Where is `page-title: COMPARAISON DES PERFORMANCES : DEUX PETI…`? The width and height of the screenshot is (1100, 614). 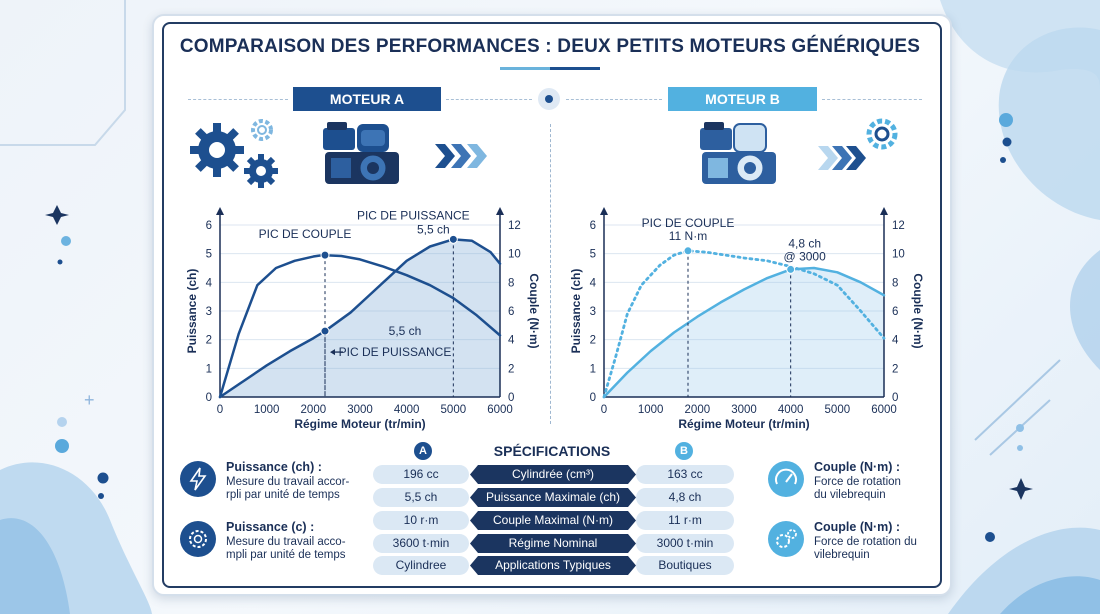
page-title: COMPARAISON DES PERFORMANCES : DEUX PETI… is located at coordinates (550, 46).